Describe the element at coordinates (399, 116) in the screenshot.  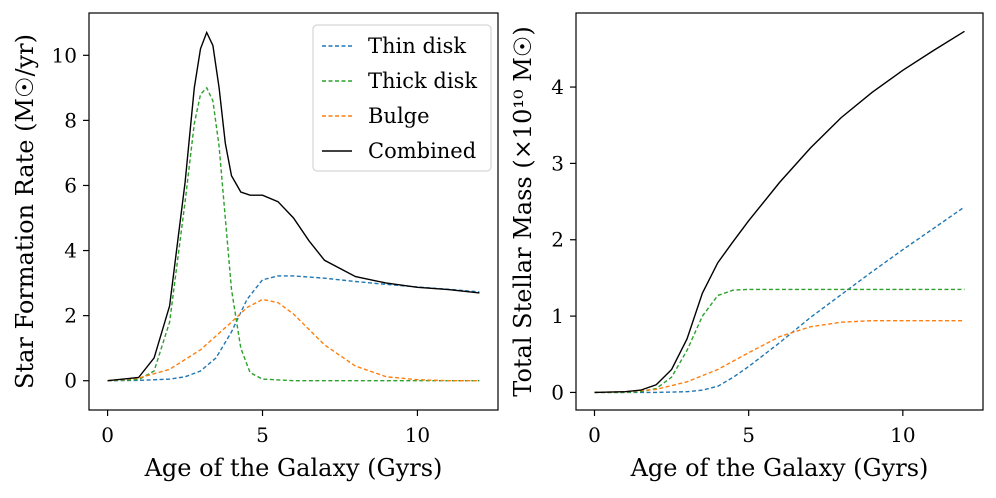
I see `legend-label: Bulge` at that location.